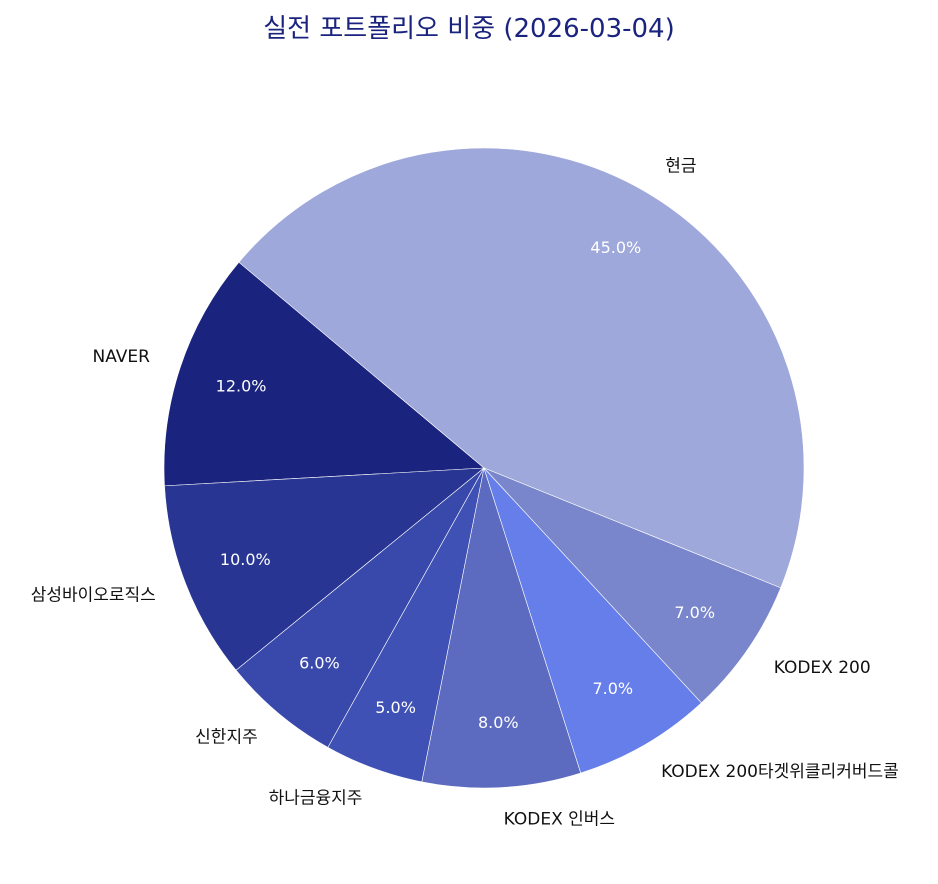 Image resolution: width=938 pixels, height=884 pixels. I want to click on slice-category-label: NAVER, so click(122, 357).